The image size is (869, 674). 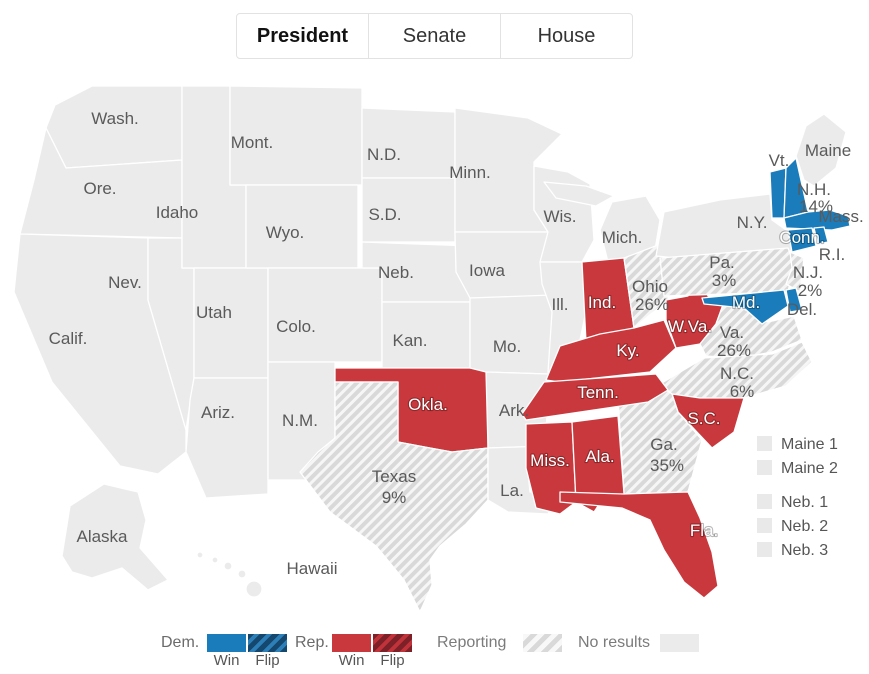 What do you see at coordinates (410, 340) in the screenshot?
I see `state-label-kan: Kan.` at bounding box center [410, 340].